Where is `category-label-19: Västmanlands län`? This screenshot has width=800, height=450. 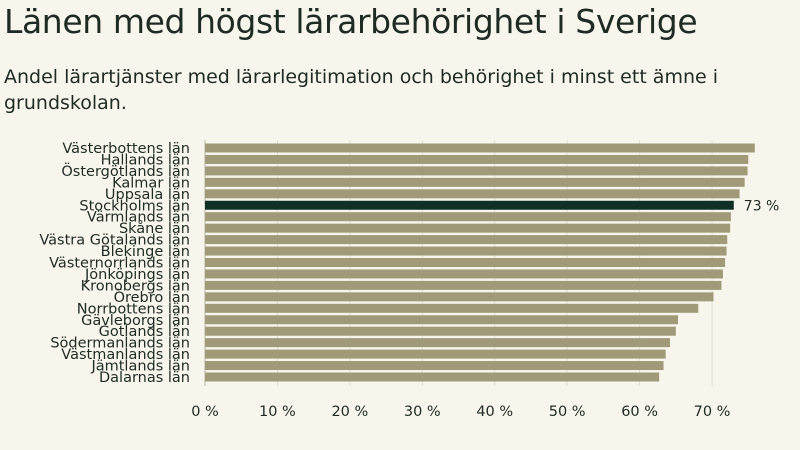 category-label-19: Västmanlands län is located at coordinates (125, 355).